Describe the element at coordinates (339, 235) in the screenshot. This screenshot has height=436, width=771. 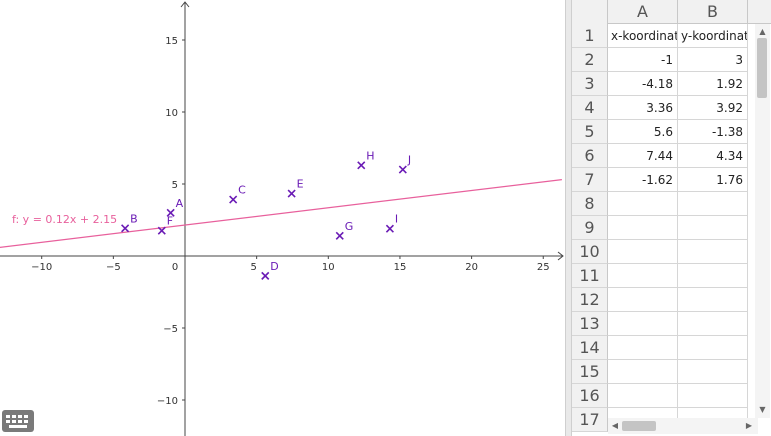
I see `point-marker-G` at that location.